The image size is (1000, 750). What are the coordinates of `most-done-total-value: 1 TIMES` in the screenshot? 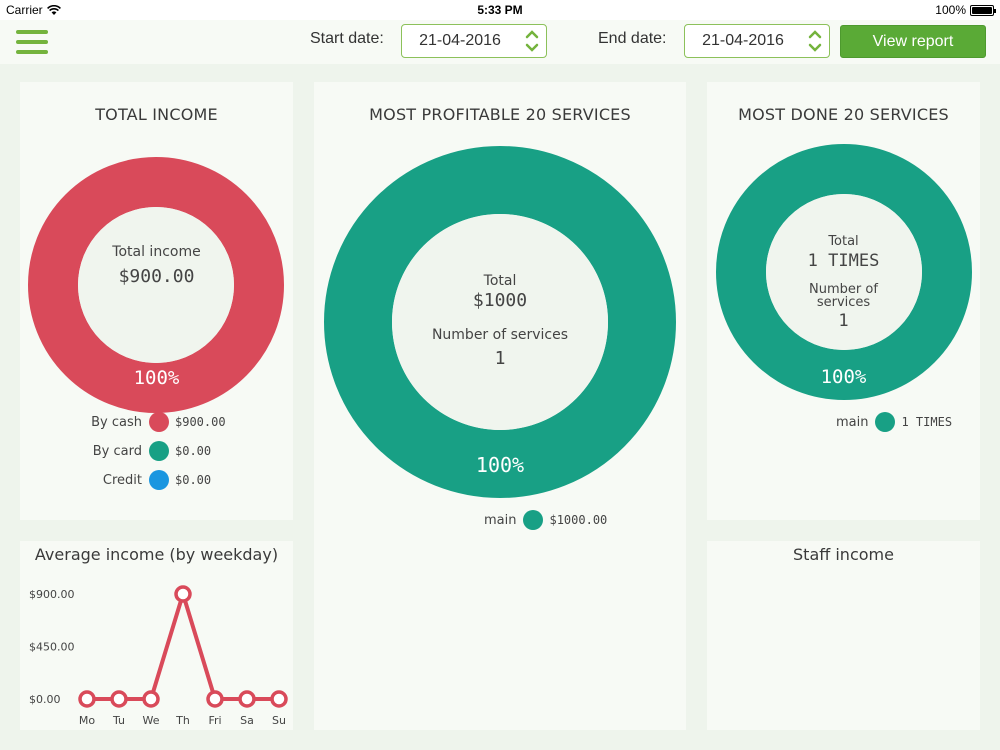 It's located at (843, 261).